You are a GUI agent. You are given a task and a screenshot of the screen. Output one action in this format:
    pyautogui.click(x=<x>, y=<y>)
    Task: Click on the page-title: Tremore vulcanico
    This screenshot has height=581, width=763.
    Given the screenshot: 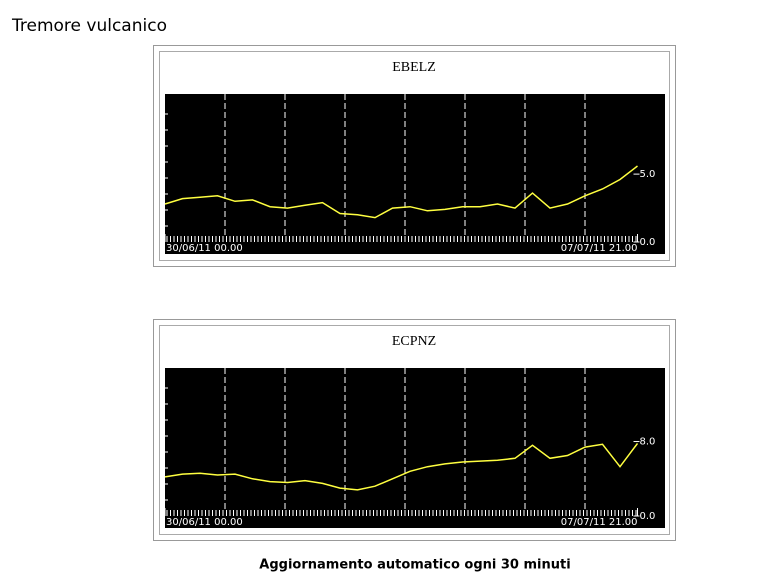 What is the action you would take?
    pyautogui.click(x=89, y=26)
    